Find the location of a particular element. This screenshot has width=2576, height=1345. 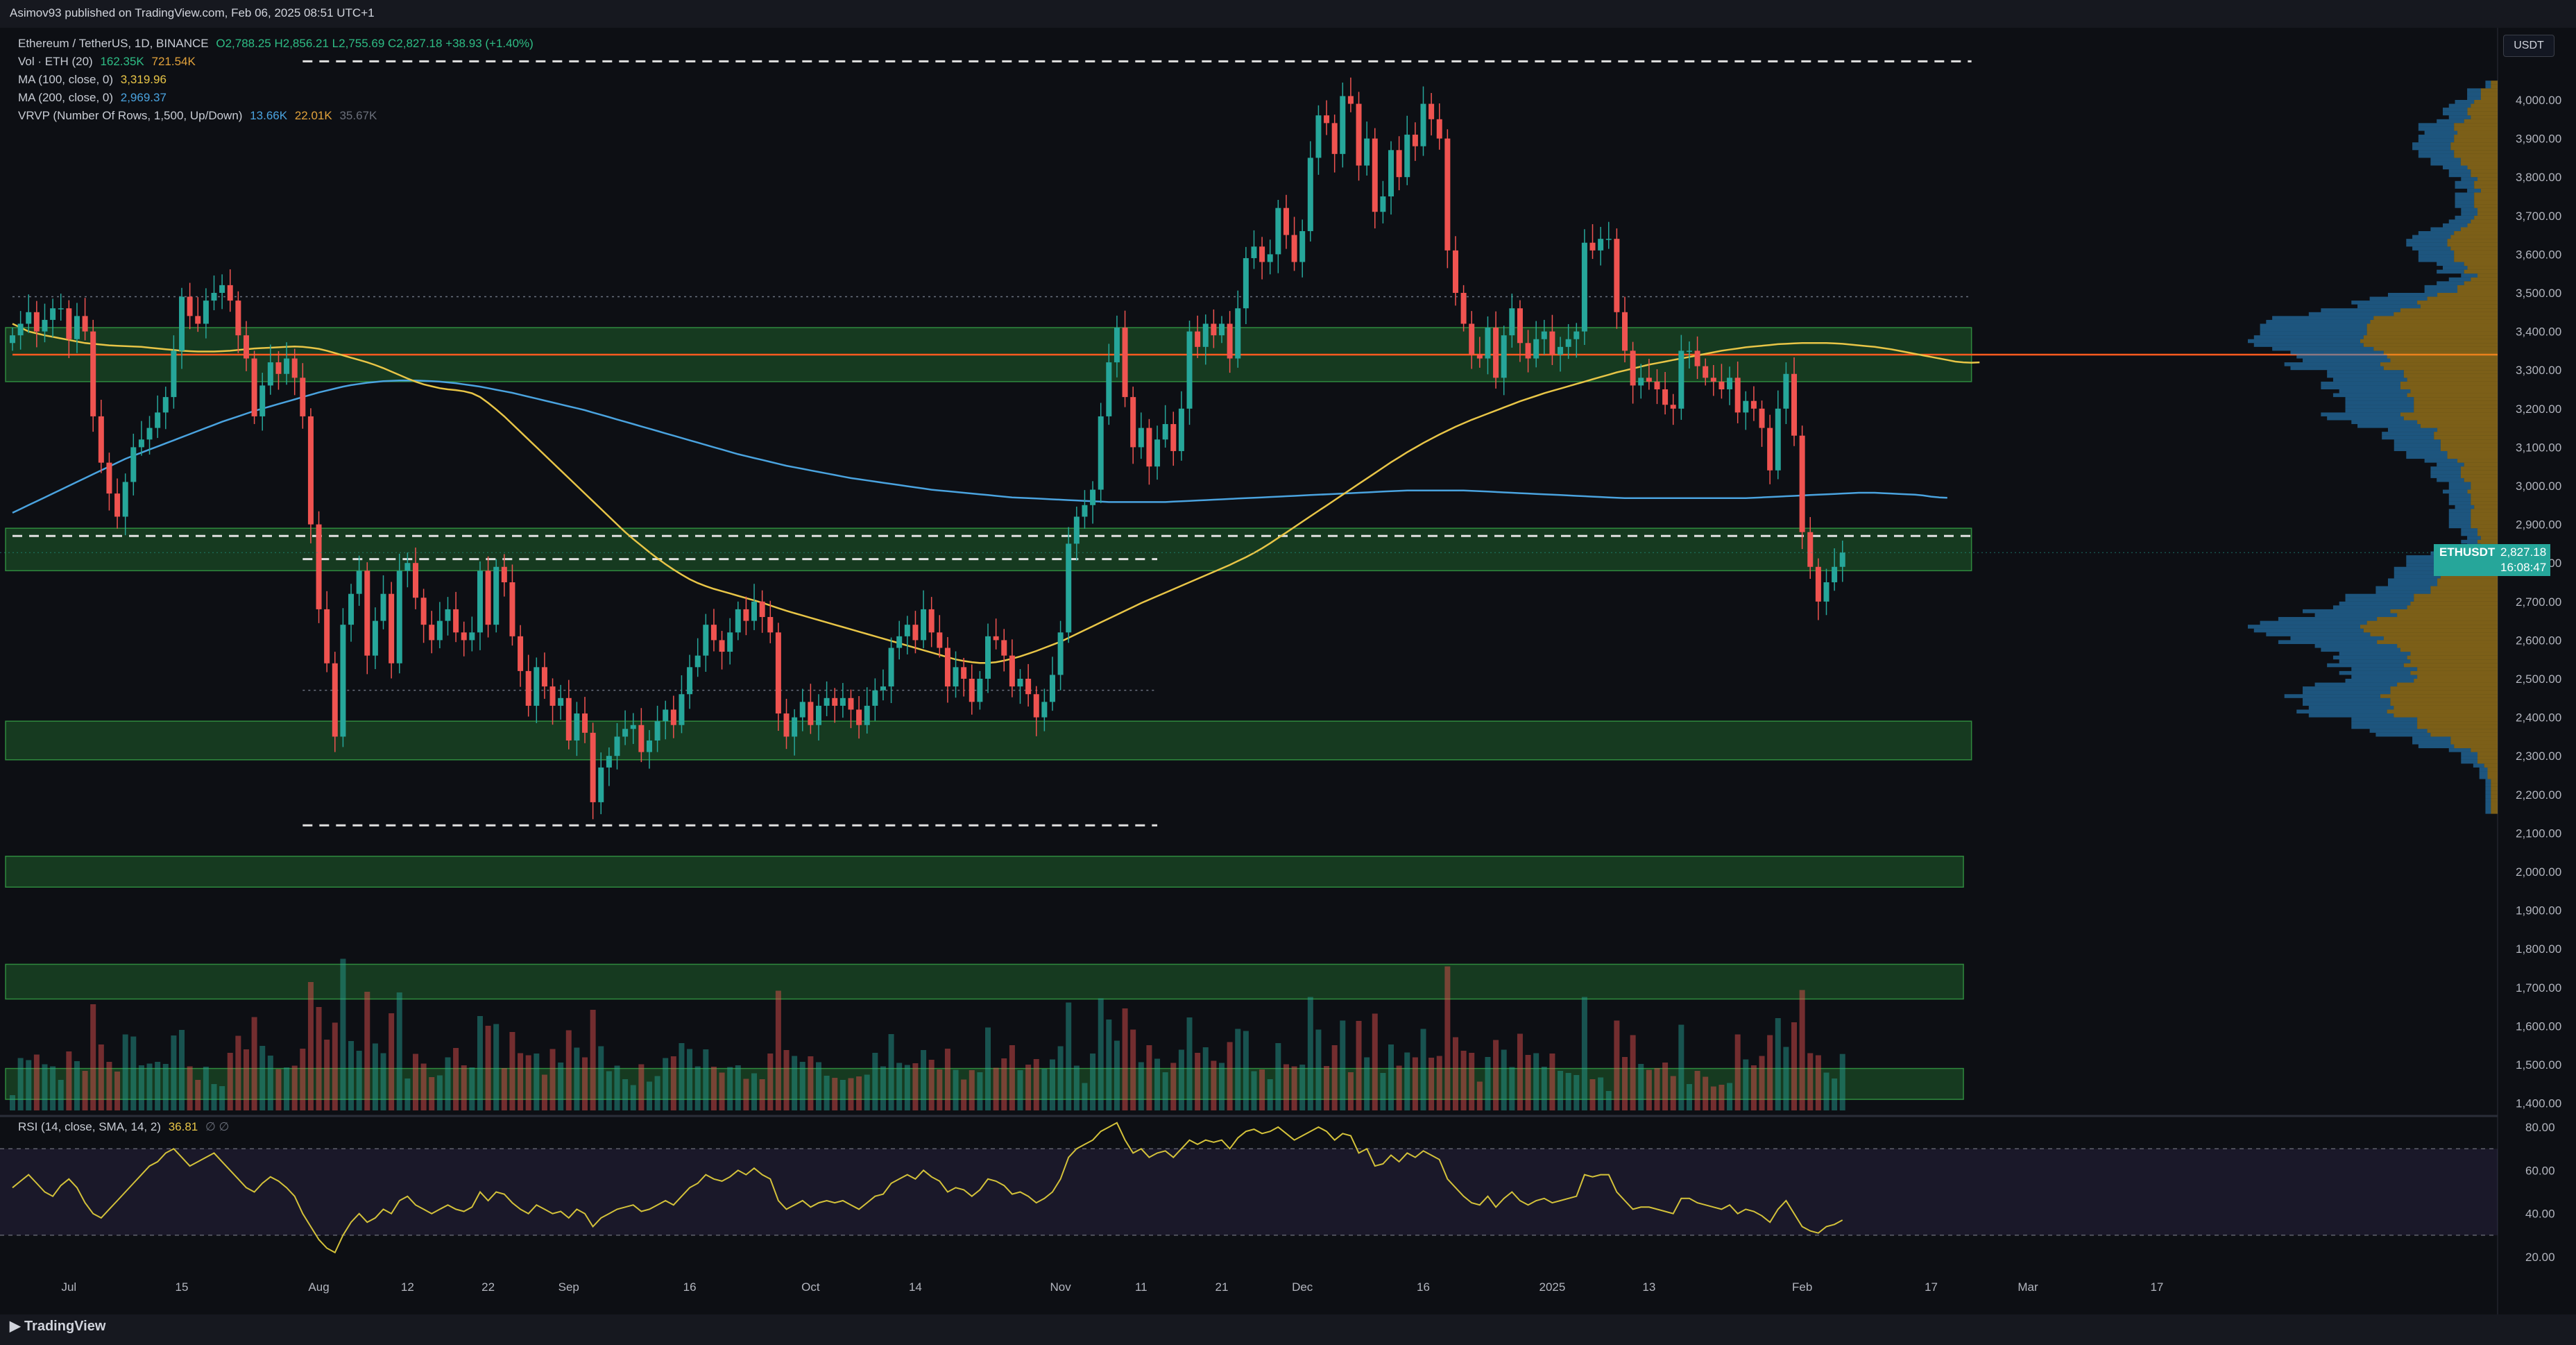

price-axis-label: 2,400.00 is located at coordinates (2538, 718).